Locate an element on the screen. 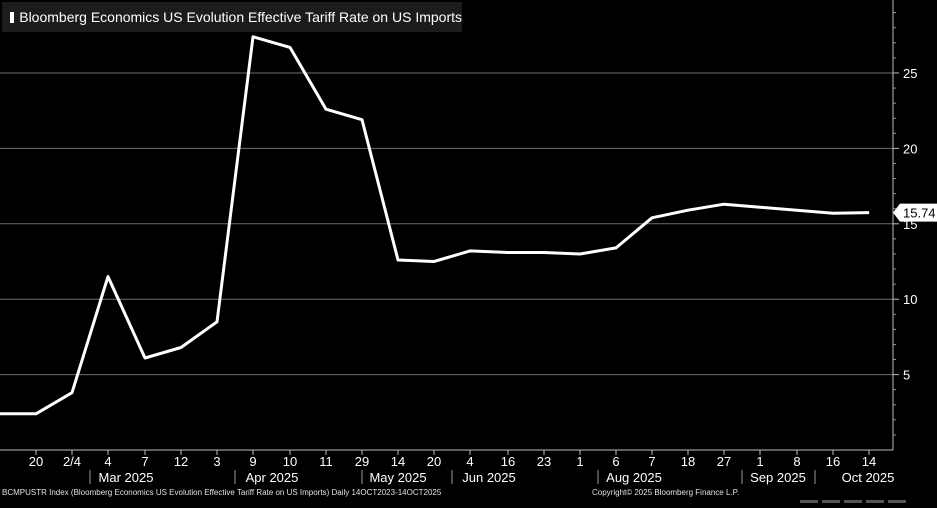  month-label: Jun 2025 is located at coordinates (489, 477).